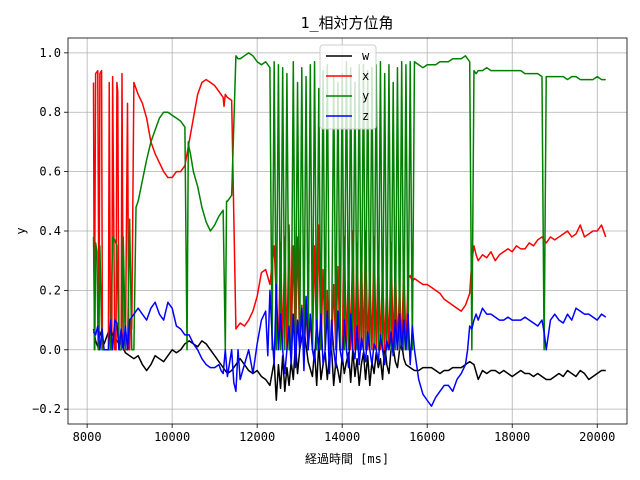 The height and width of the screenshot is (480, 640). I want to click on x-tick-label: 8000, so click(87, 437).